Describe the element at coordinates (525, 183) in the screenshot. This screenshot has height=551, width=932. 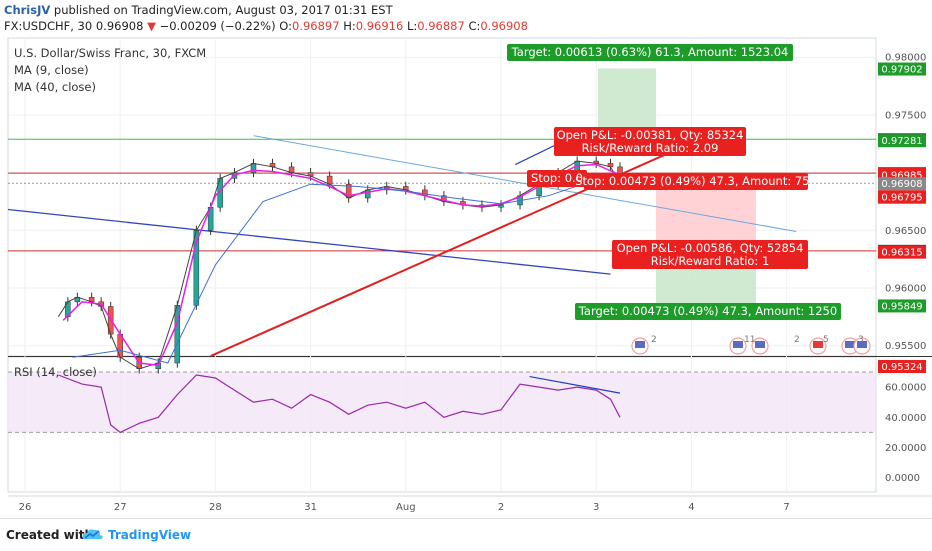
I see `channel-upper-line` at that location.